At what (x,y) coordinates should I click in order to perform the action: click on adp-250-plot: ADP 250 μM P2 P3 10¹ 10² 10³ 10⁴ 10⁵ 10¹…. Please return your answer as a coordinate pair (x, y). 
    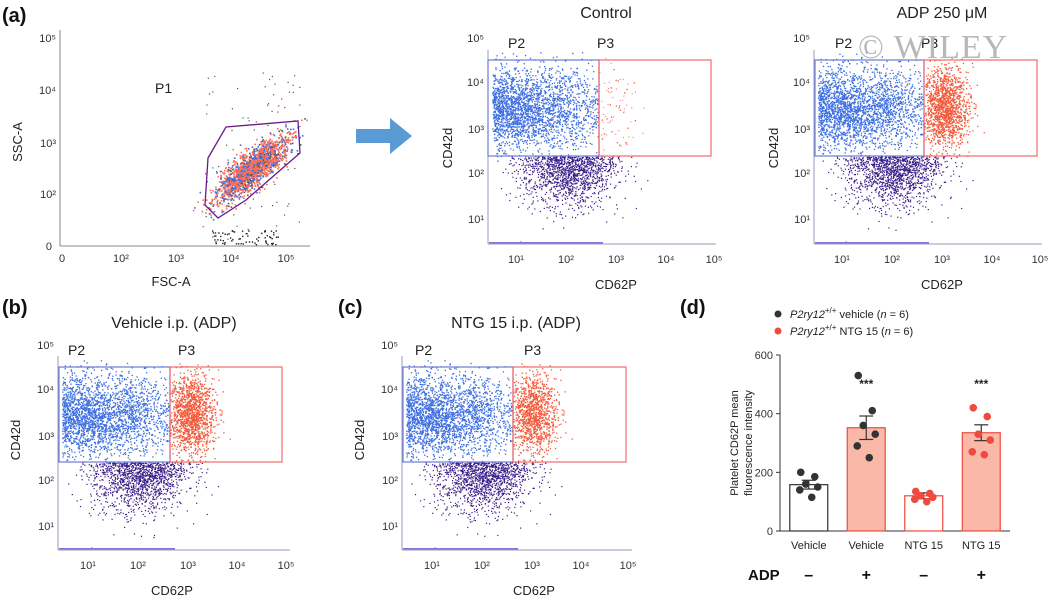
    Looking at the image, I should click on (907, 148).